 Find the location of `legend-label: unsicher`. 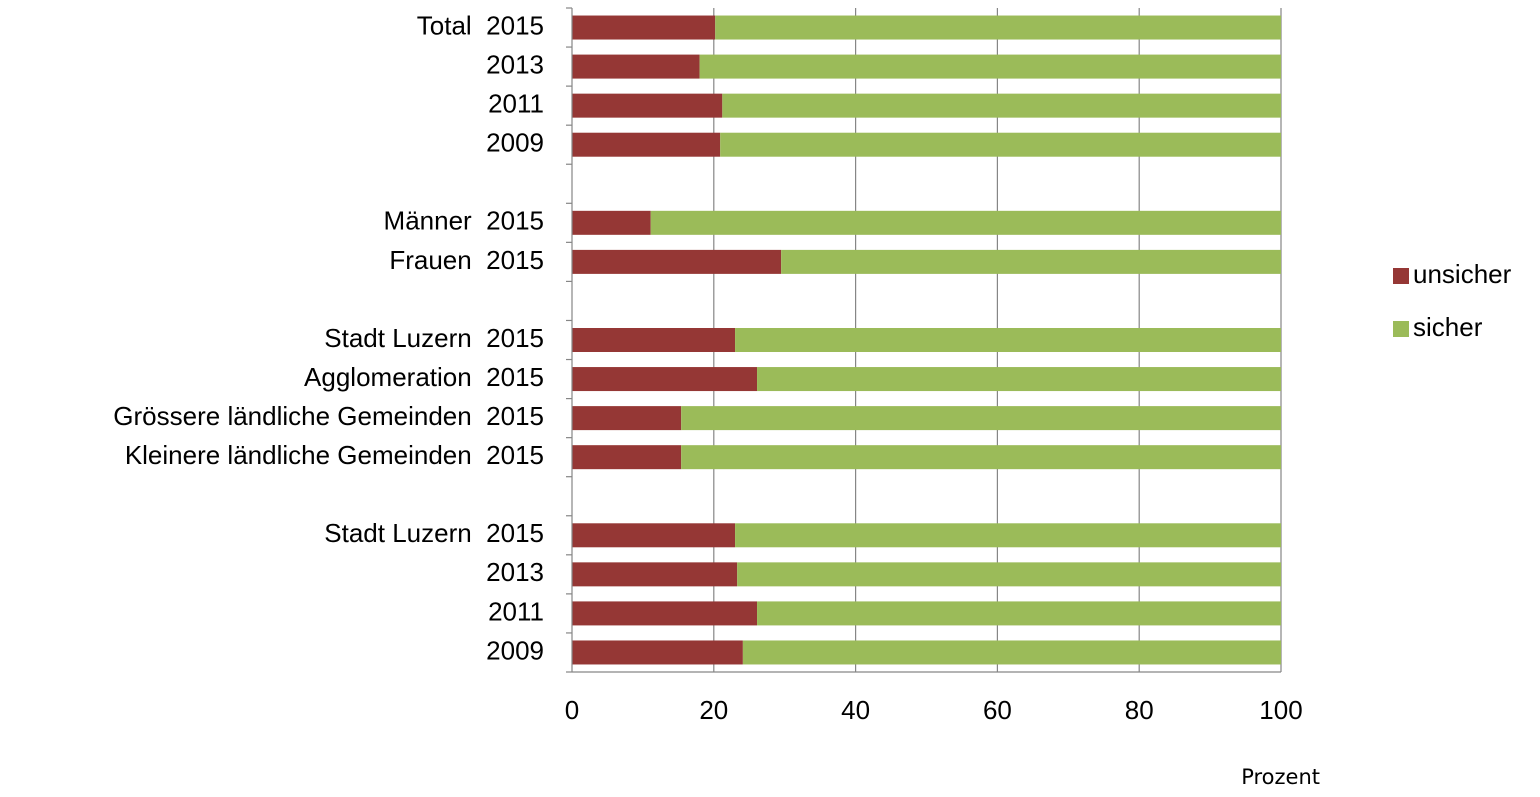

legend-label: unsicher is located at coordinates (1462, 274).